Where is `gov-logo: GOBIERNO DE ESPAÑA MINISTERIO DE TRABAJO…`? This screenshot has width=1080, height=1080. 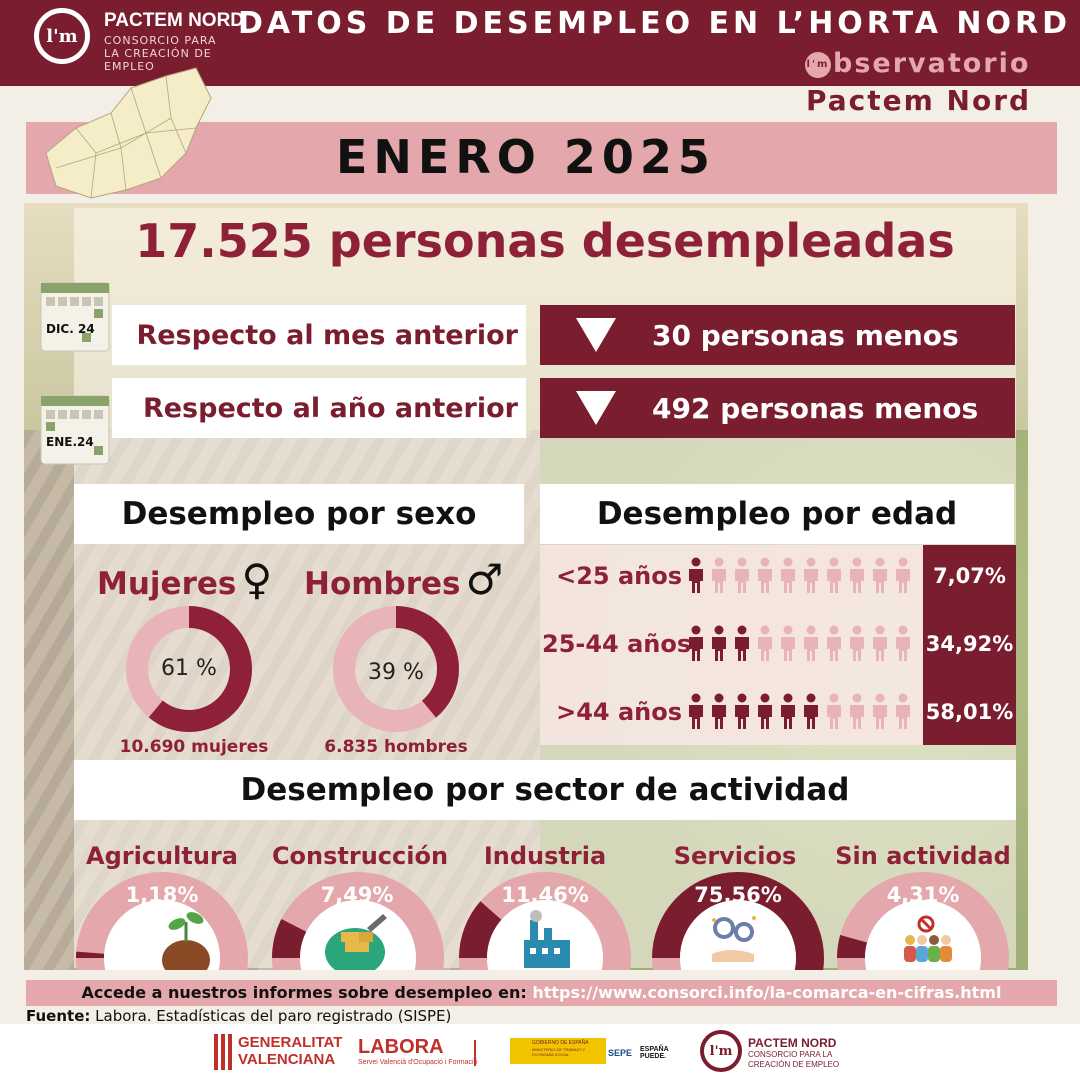
gov-logo: GOBIERNO DE ESPAÑA MINISTERIO DE TRABAJO… is located at coordinates (558, 1051).